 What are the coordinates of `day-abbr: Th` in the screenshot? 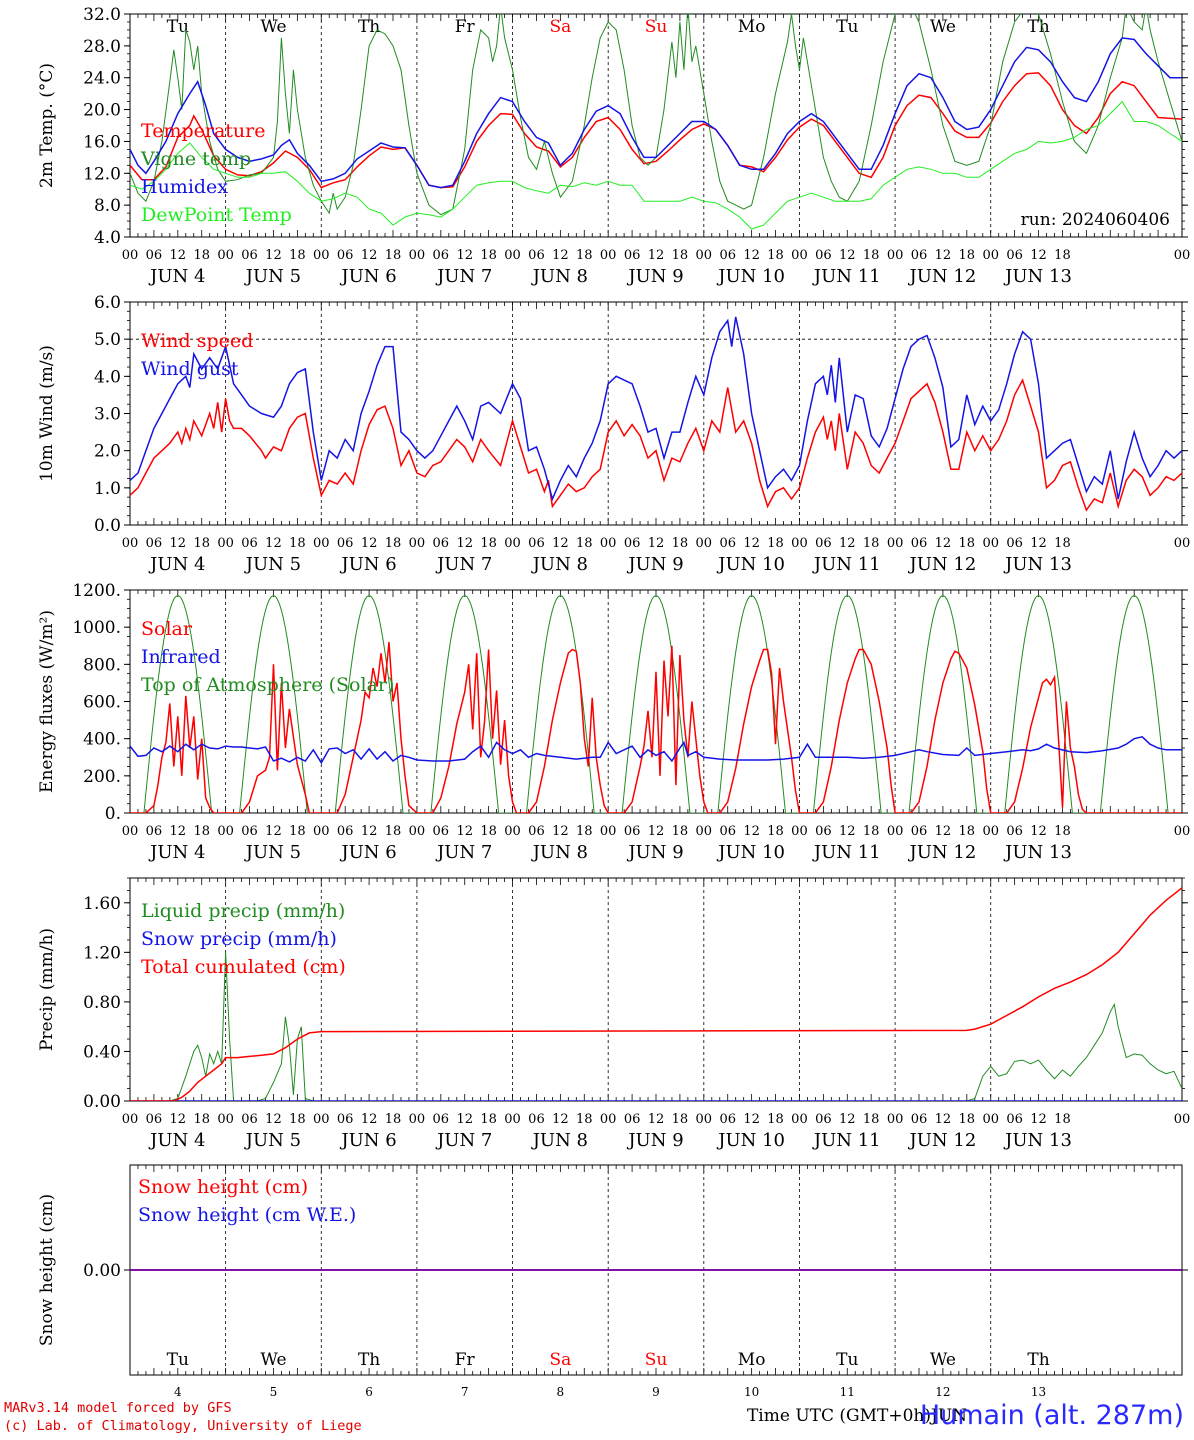 It's located at (369, 1360).